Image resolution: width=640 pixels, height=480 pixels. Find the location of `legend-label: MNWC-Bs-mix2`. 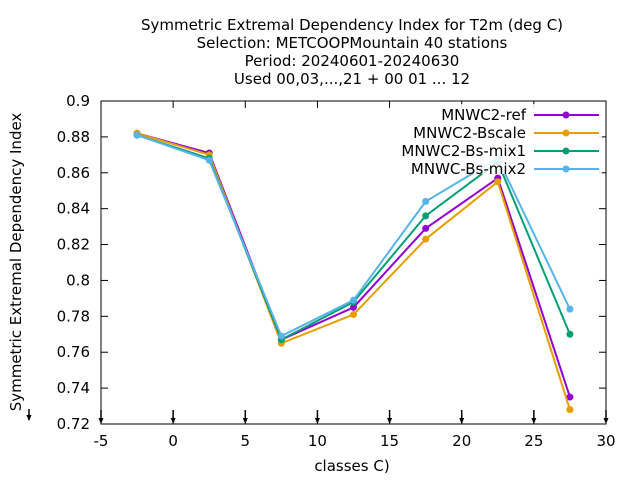

legend-label: MNWC-Bs-mix2 is located at coordinates (468, 169).